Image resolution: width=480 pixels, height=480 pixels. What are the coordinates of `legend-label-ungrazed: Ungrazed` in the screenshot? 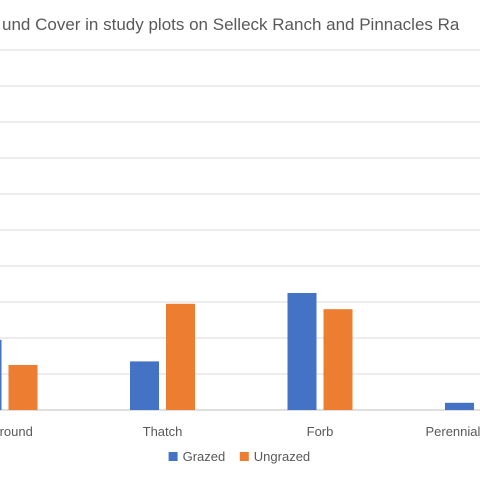 It's located at (282, 456).